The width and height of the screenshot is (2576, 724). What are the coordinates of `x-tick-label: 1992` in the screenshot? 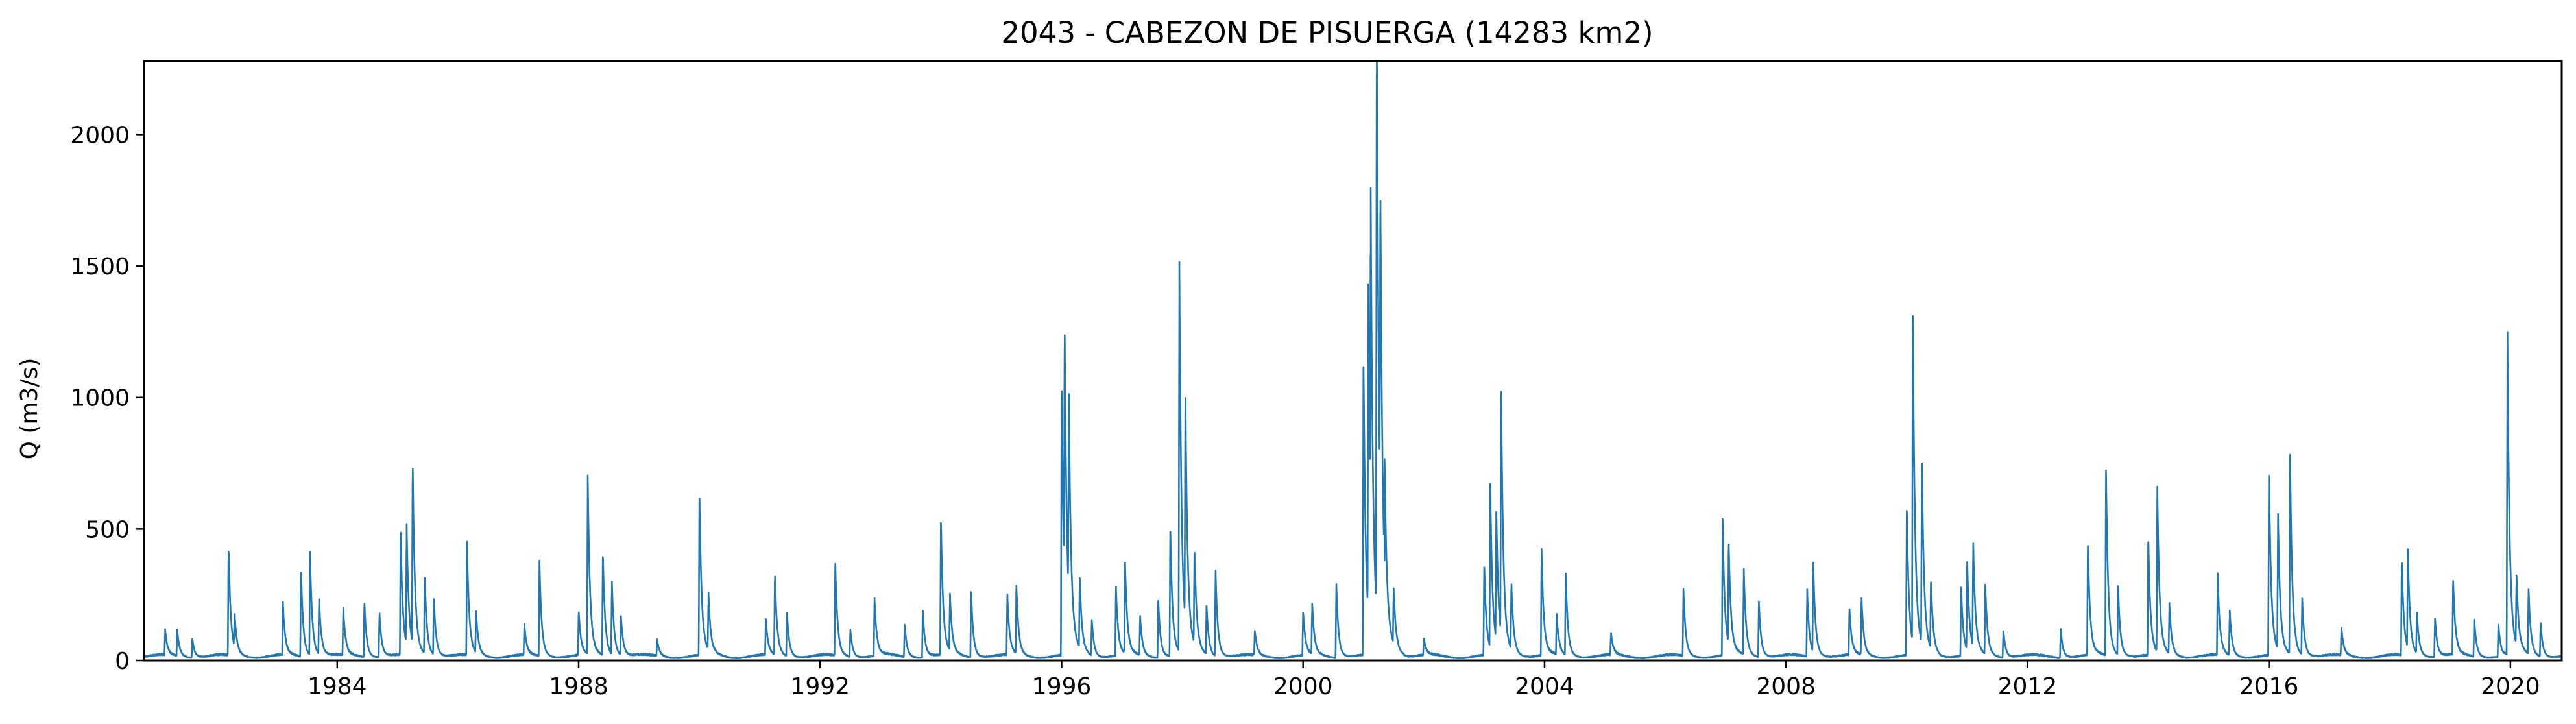 It's located at (820, 686).